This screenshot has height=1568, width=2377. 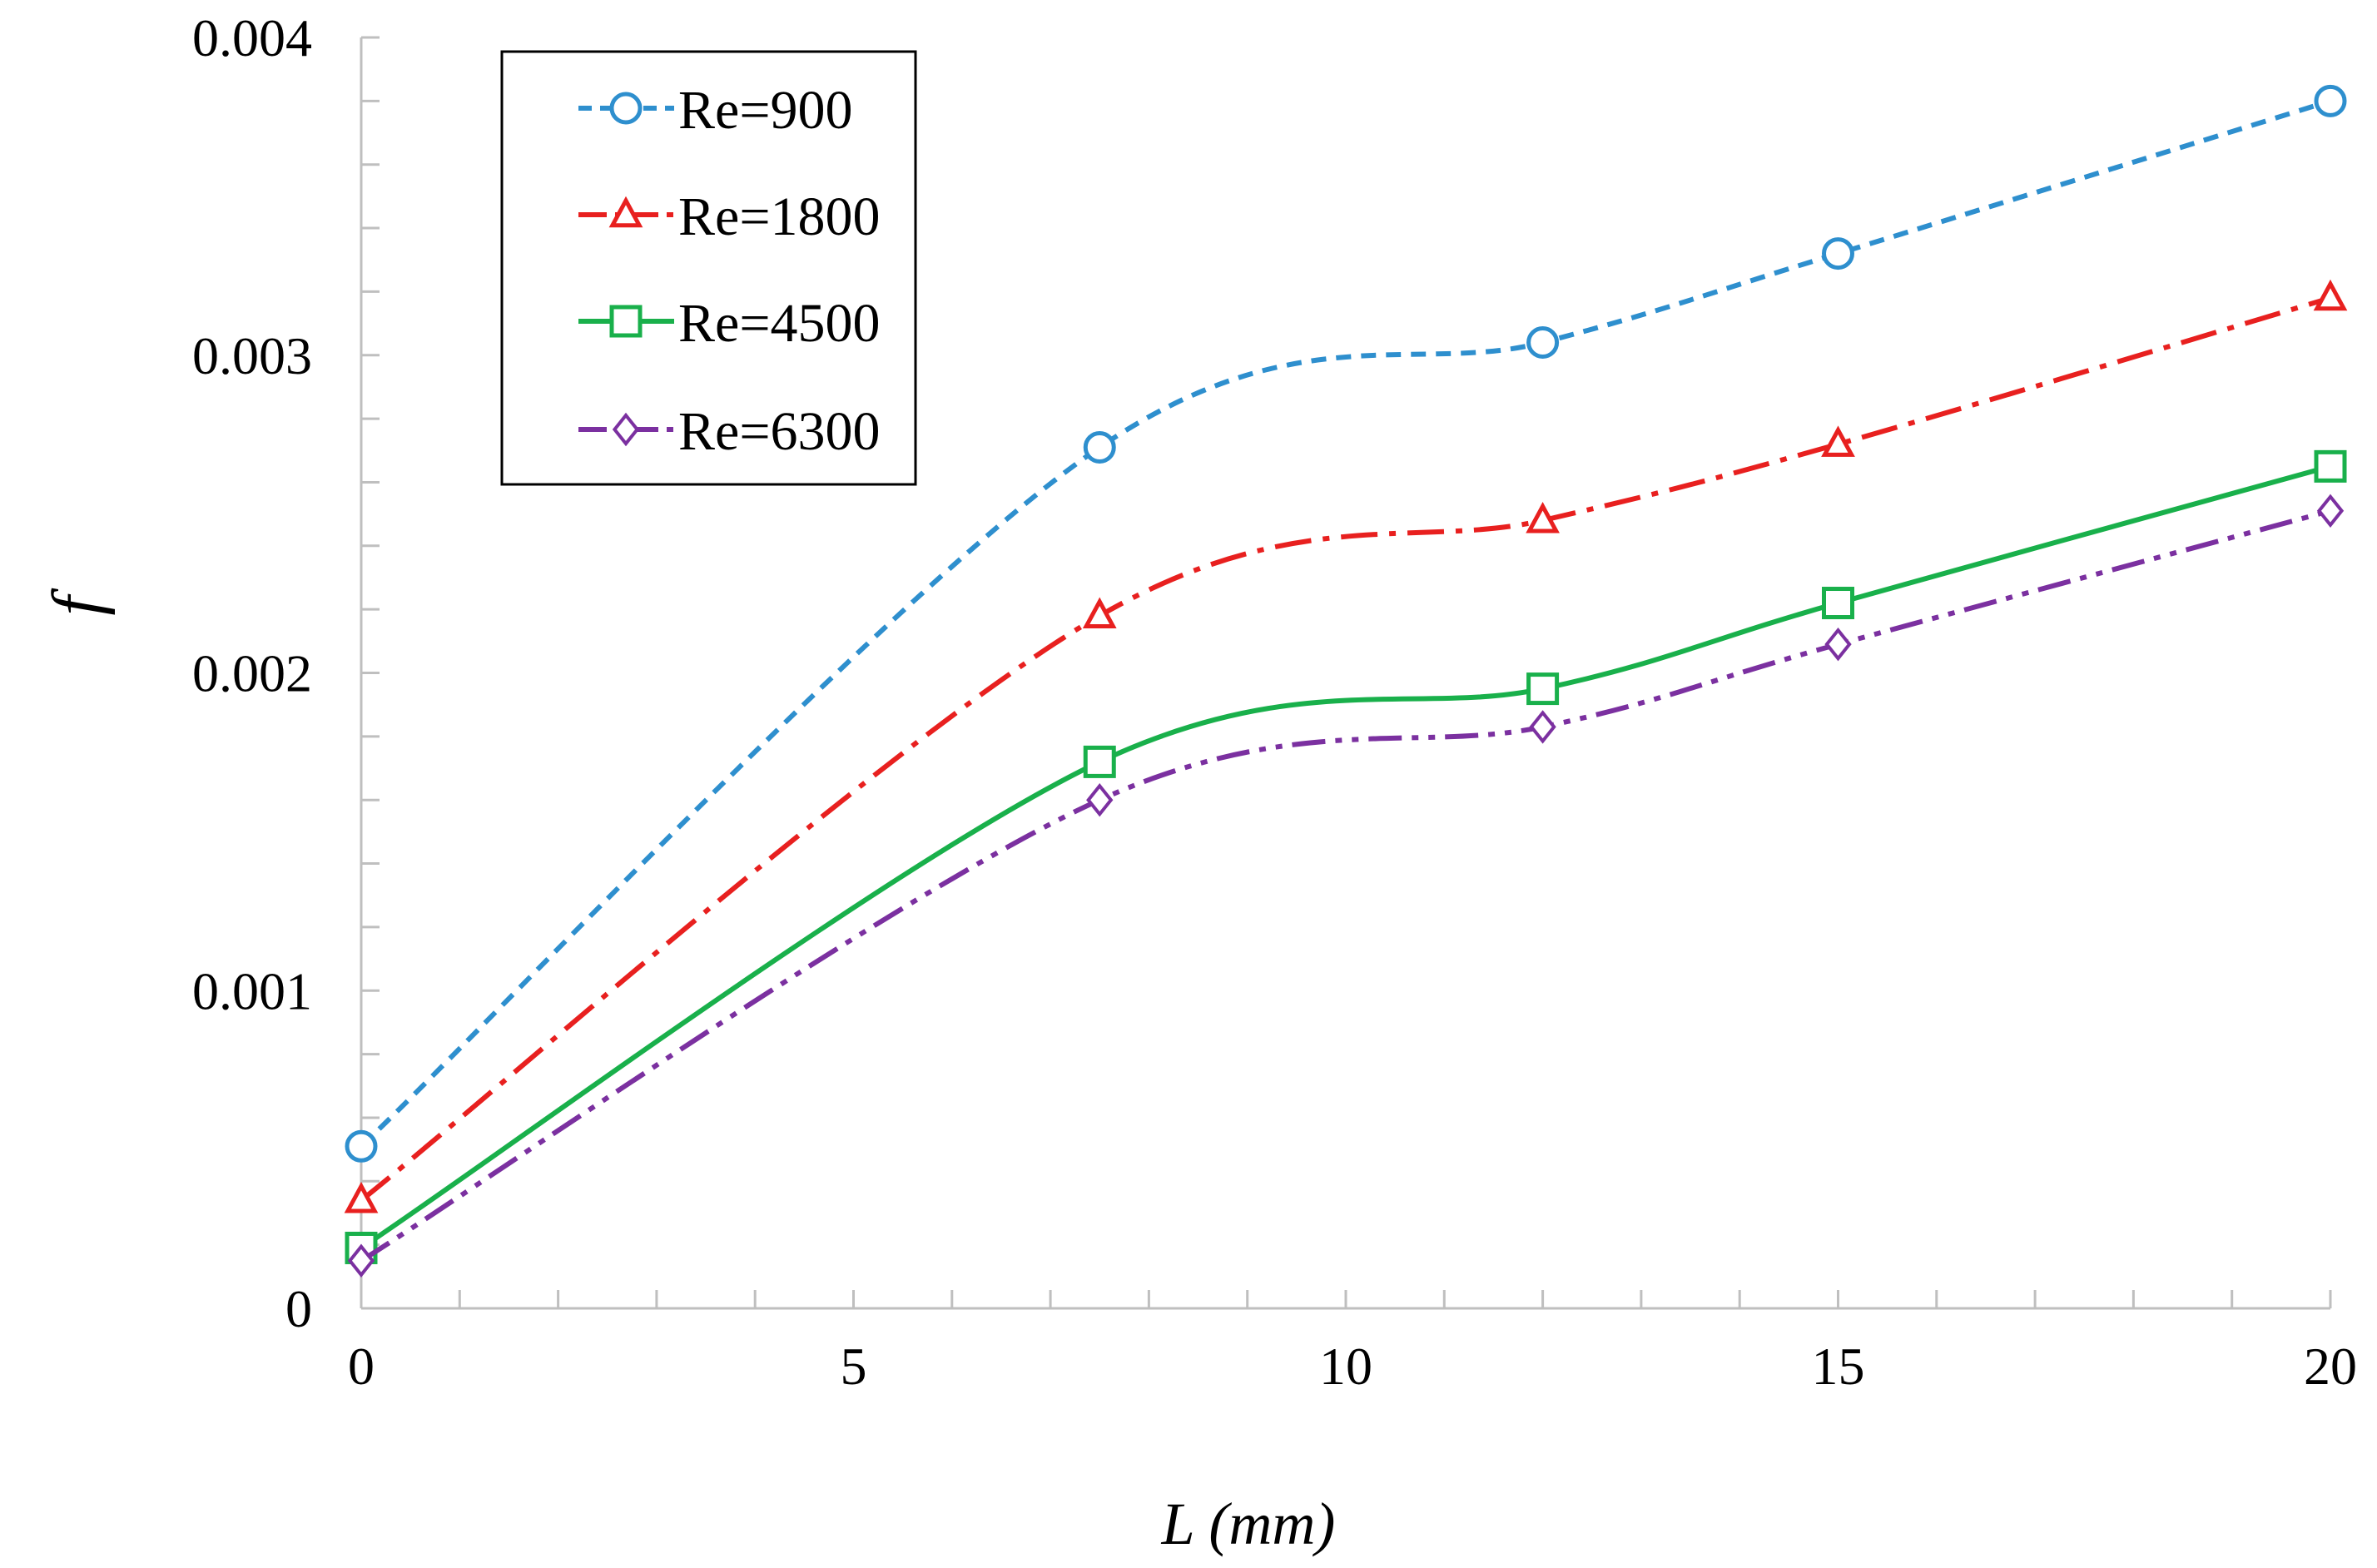 I want to click on y-axis-label: f, so click(x=77, y=602).